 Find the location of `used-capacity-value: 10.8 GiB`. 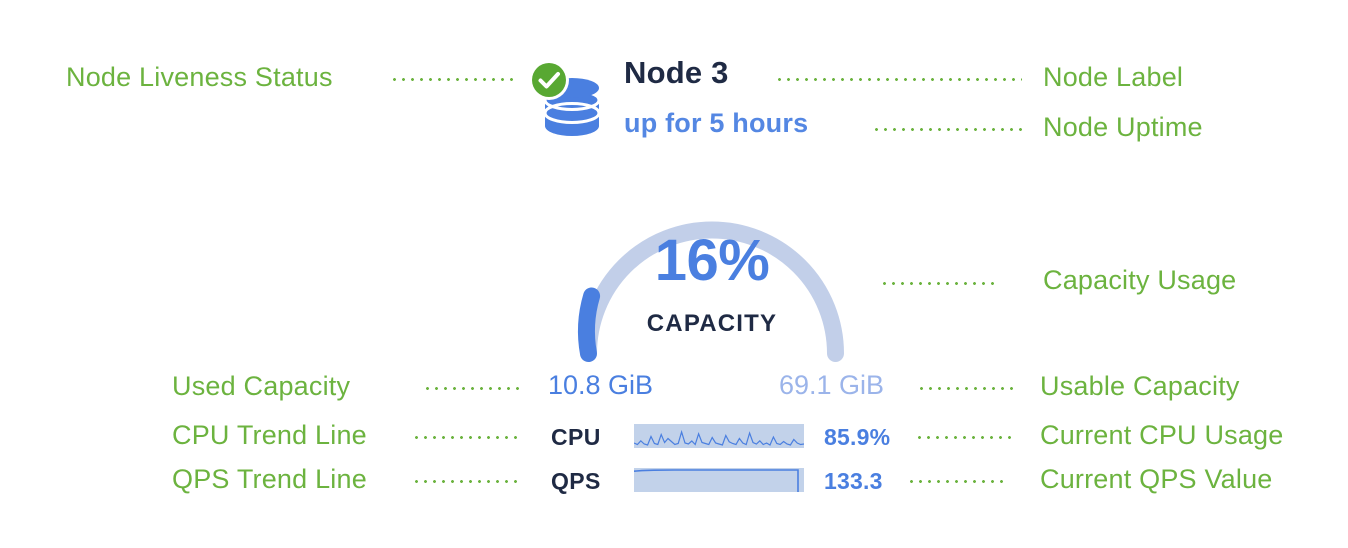

used-capacity-value: 10.8 GiB is located at coordinates (601, 385).